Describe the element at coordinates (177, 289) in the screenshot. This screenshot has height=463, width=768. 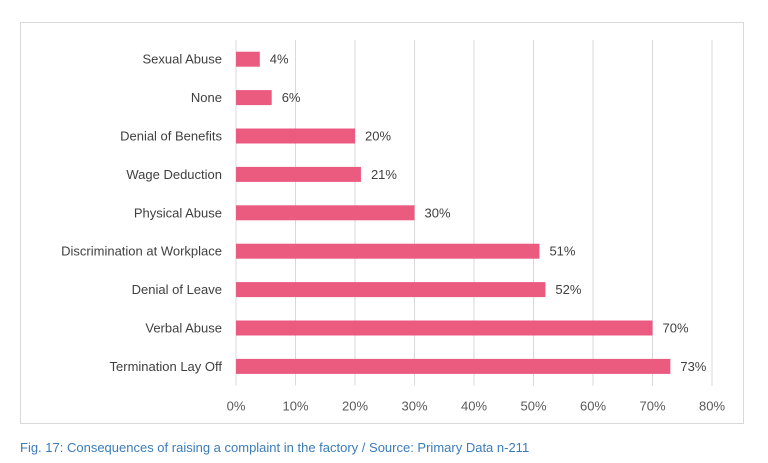
I see `category-label: Denial of Leave` at that location.